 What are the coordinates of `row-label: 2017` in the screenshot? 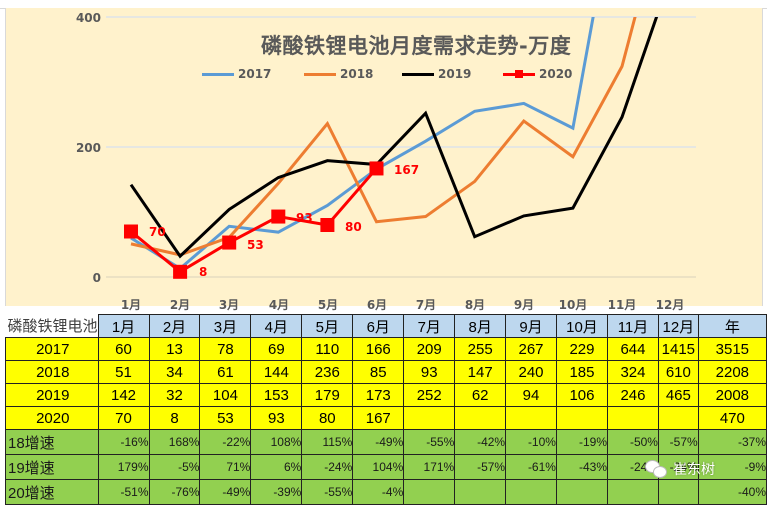 It's located at (52, 349).